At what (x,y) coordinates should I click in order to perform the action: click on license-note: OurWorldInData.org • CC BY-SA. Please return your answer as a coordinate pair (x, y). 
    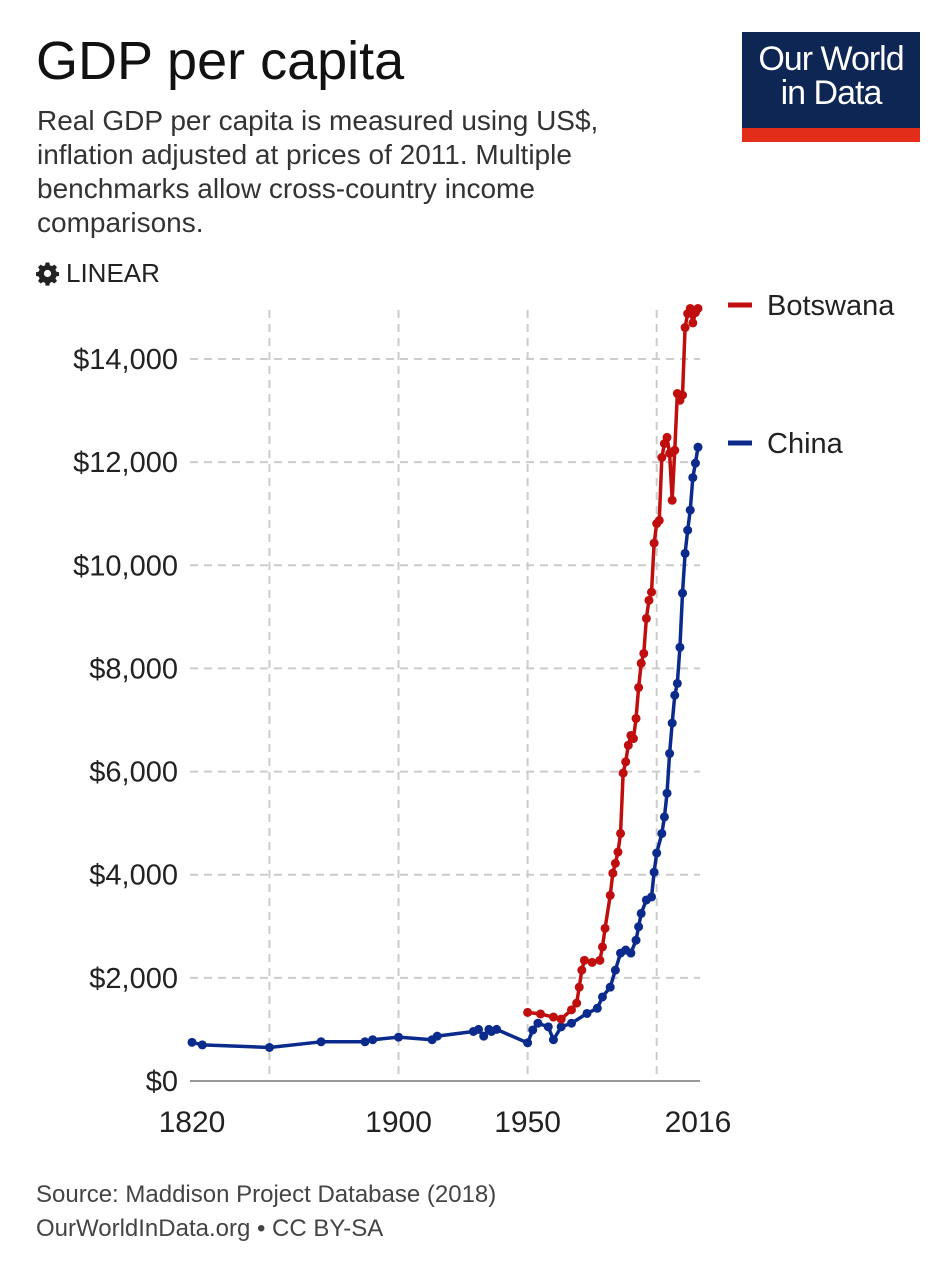
    Looking at the image, I should click on (210, 1228).